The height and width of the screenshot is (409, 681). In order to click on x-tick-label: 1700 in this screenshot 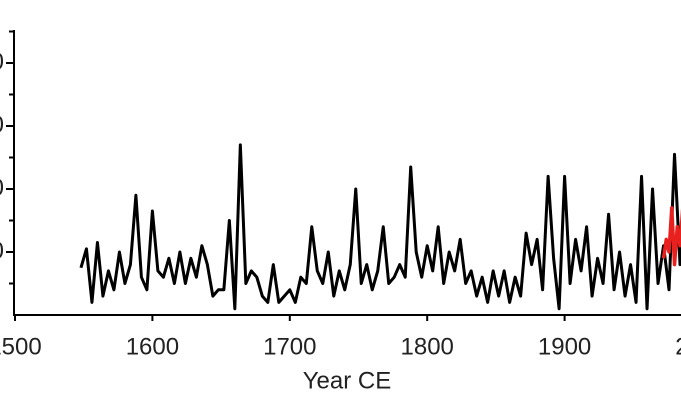, I will do `click(289, 346)`.